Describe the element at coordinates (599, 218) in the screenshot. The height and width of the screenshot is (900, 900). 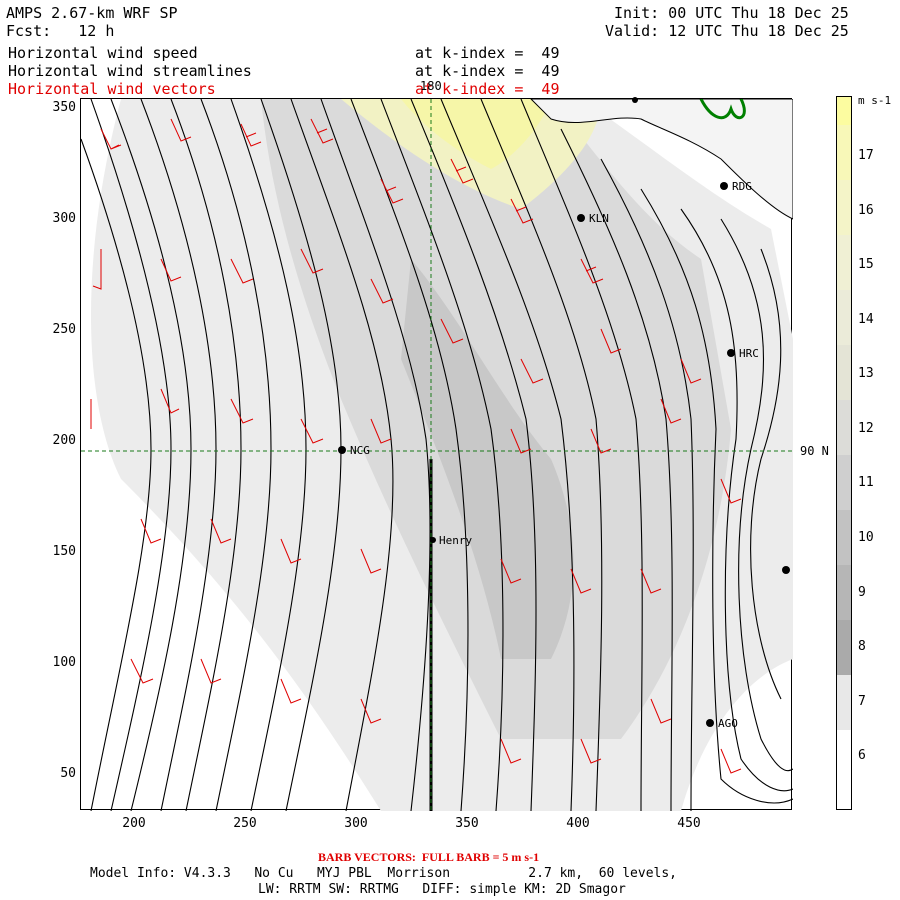
I see `station-label-kln: KLN` at that location.